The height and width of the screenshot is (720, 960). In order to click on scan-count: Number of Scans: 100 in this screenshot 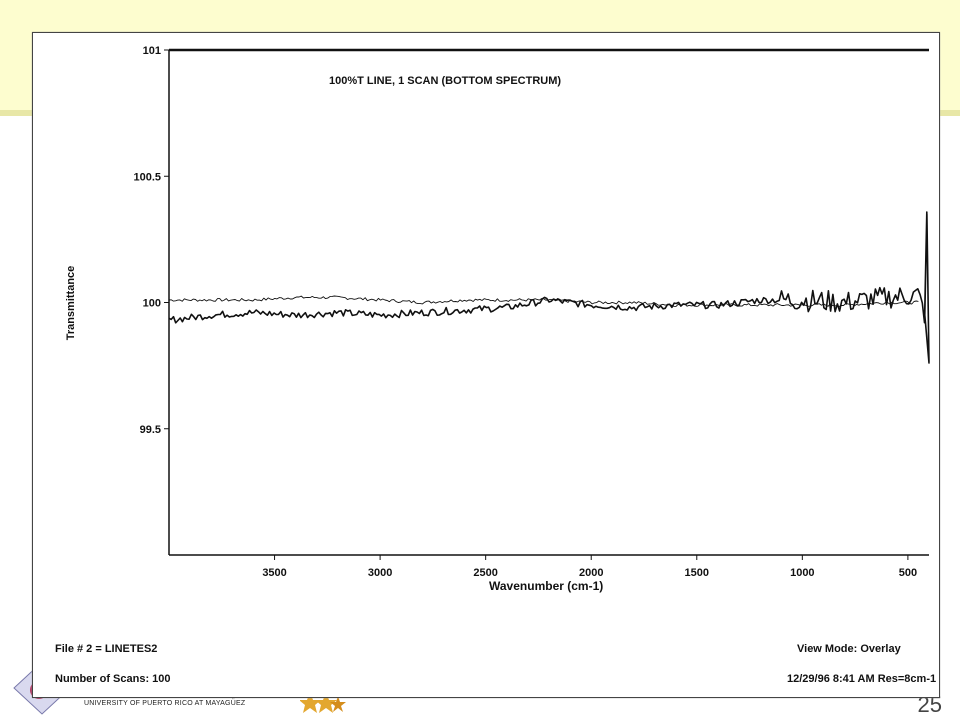, I will do `click(113, 679)`.